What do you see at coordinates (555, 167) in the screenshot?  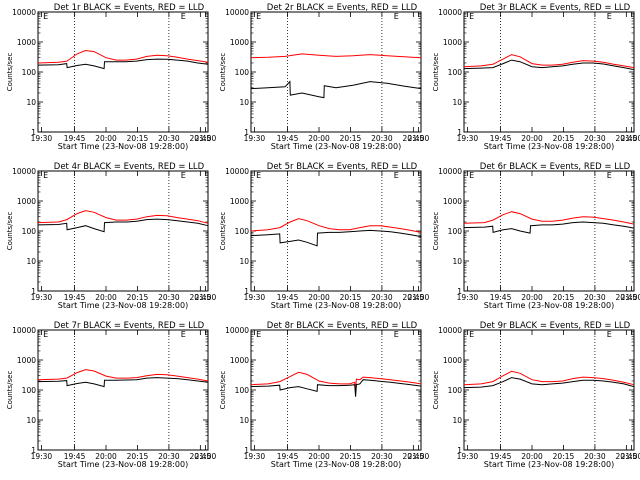 I see `panel-title: Det 6r BLACK = Events, RED = LLD` at bounding box center [555, 167].